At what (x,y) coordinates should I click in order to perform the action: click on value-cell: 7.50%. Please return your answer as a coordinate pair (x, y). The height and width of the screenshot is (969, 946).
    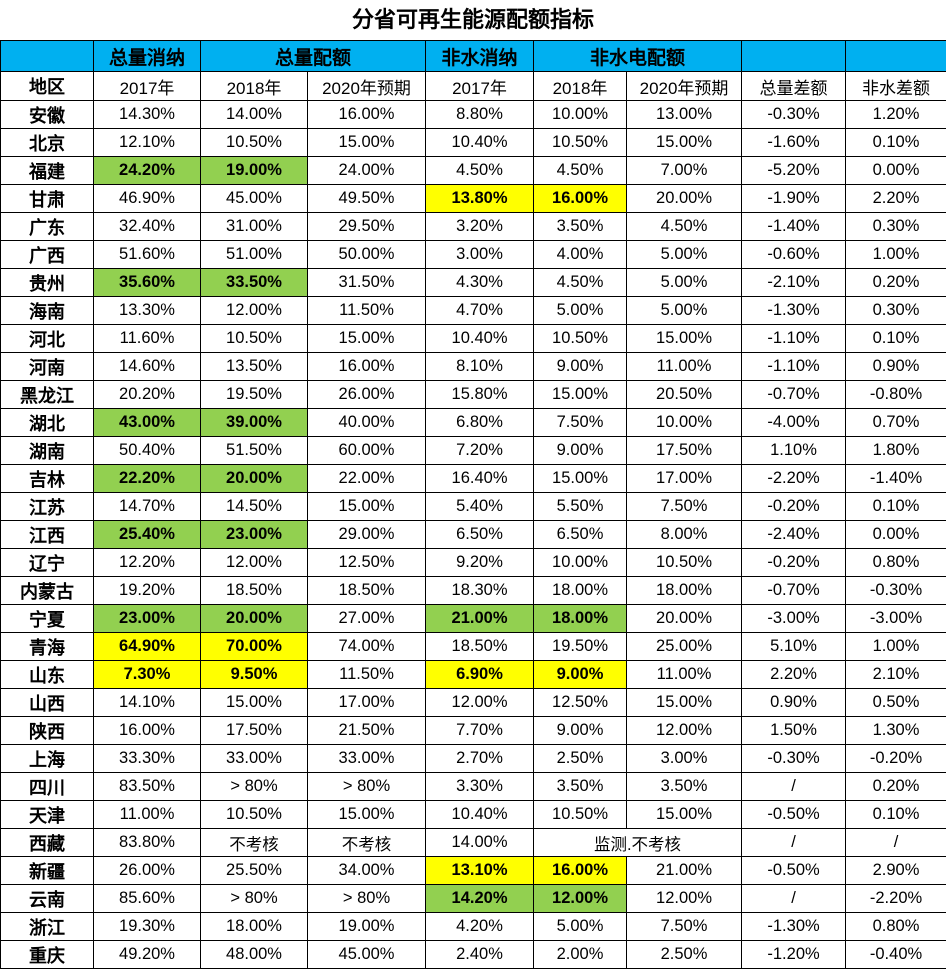
    Looking at the image, I should click on (580, 423).